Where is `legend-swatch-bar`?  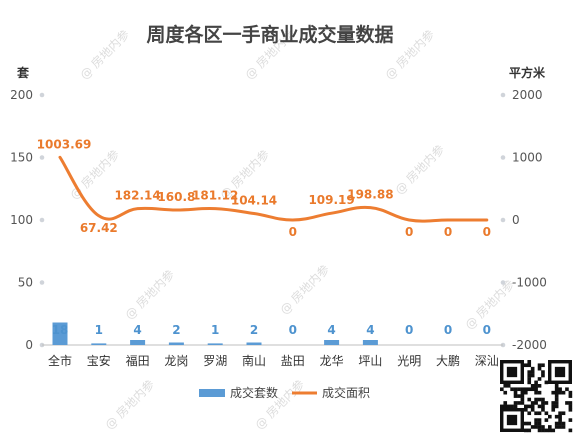 legend-swatch-bar is located at coordinates (212, 393).